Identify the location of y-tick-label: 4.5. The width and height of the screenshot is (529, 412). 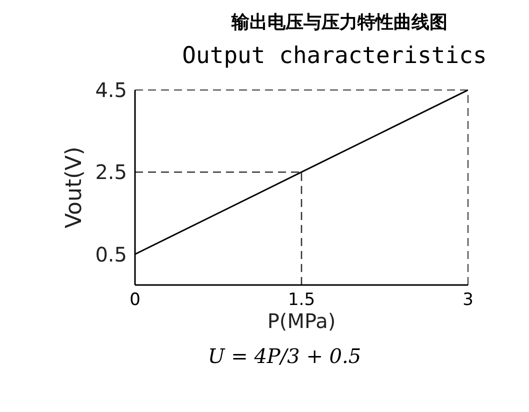
(111, 90).